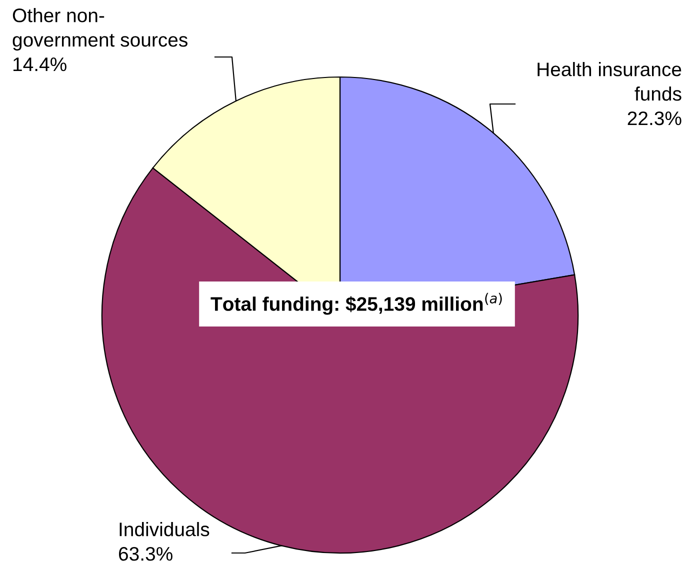 This screenshot has height=576, width=685. What do you see at coordinates (655, 118) in the screenshot?
I see `data-label: 22.3%` at bounding box center [655, 118].